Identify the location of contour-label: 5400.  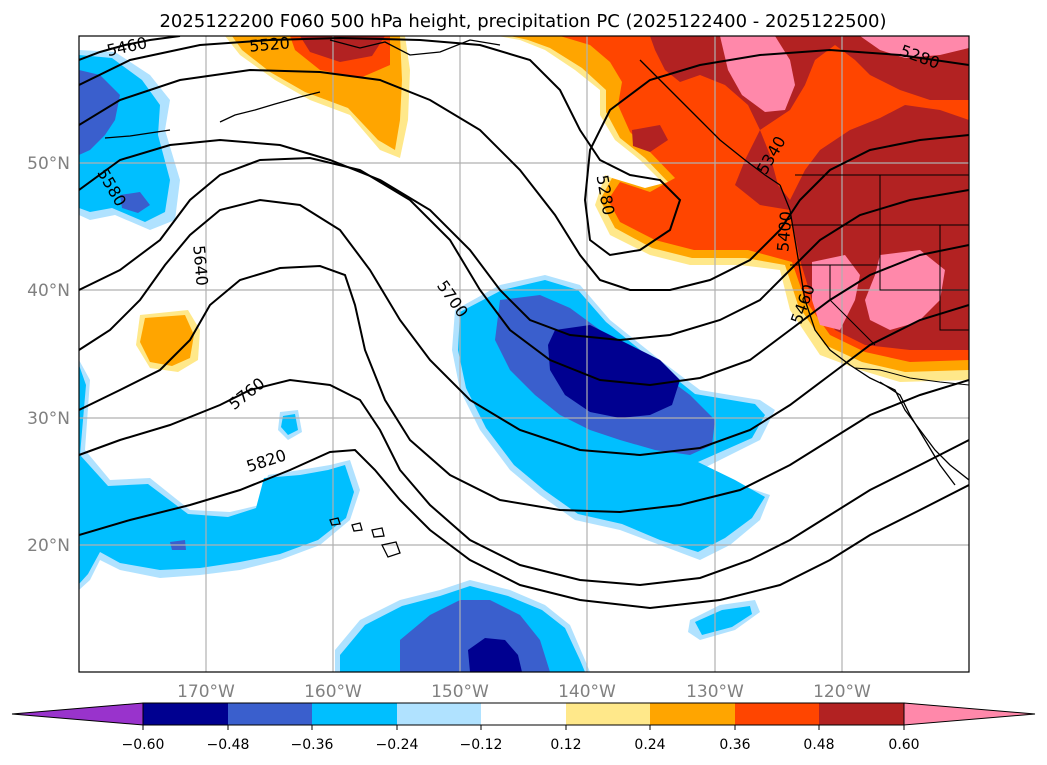
(784, 231).